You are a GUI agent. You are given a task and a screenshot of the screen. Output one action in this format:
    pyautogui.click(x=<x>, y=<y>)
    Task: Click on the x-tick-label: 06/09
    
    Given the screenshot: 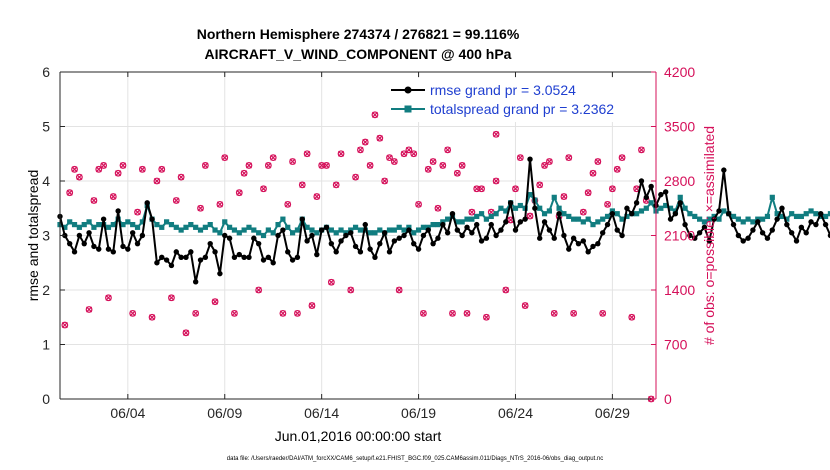 What is the action you would take?
    pyautogui.click(x=224, y=413)
    